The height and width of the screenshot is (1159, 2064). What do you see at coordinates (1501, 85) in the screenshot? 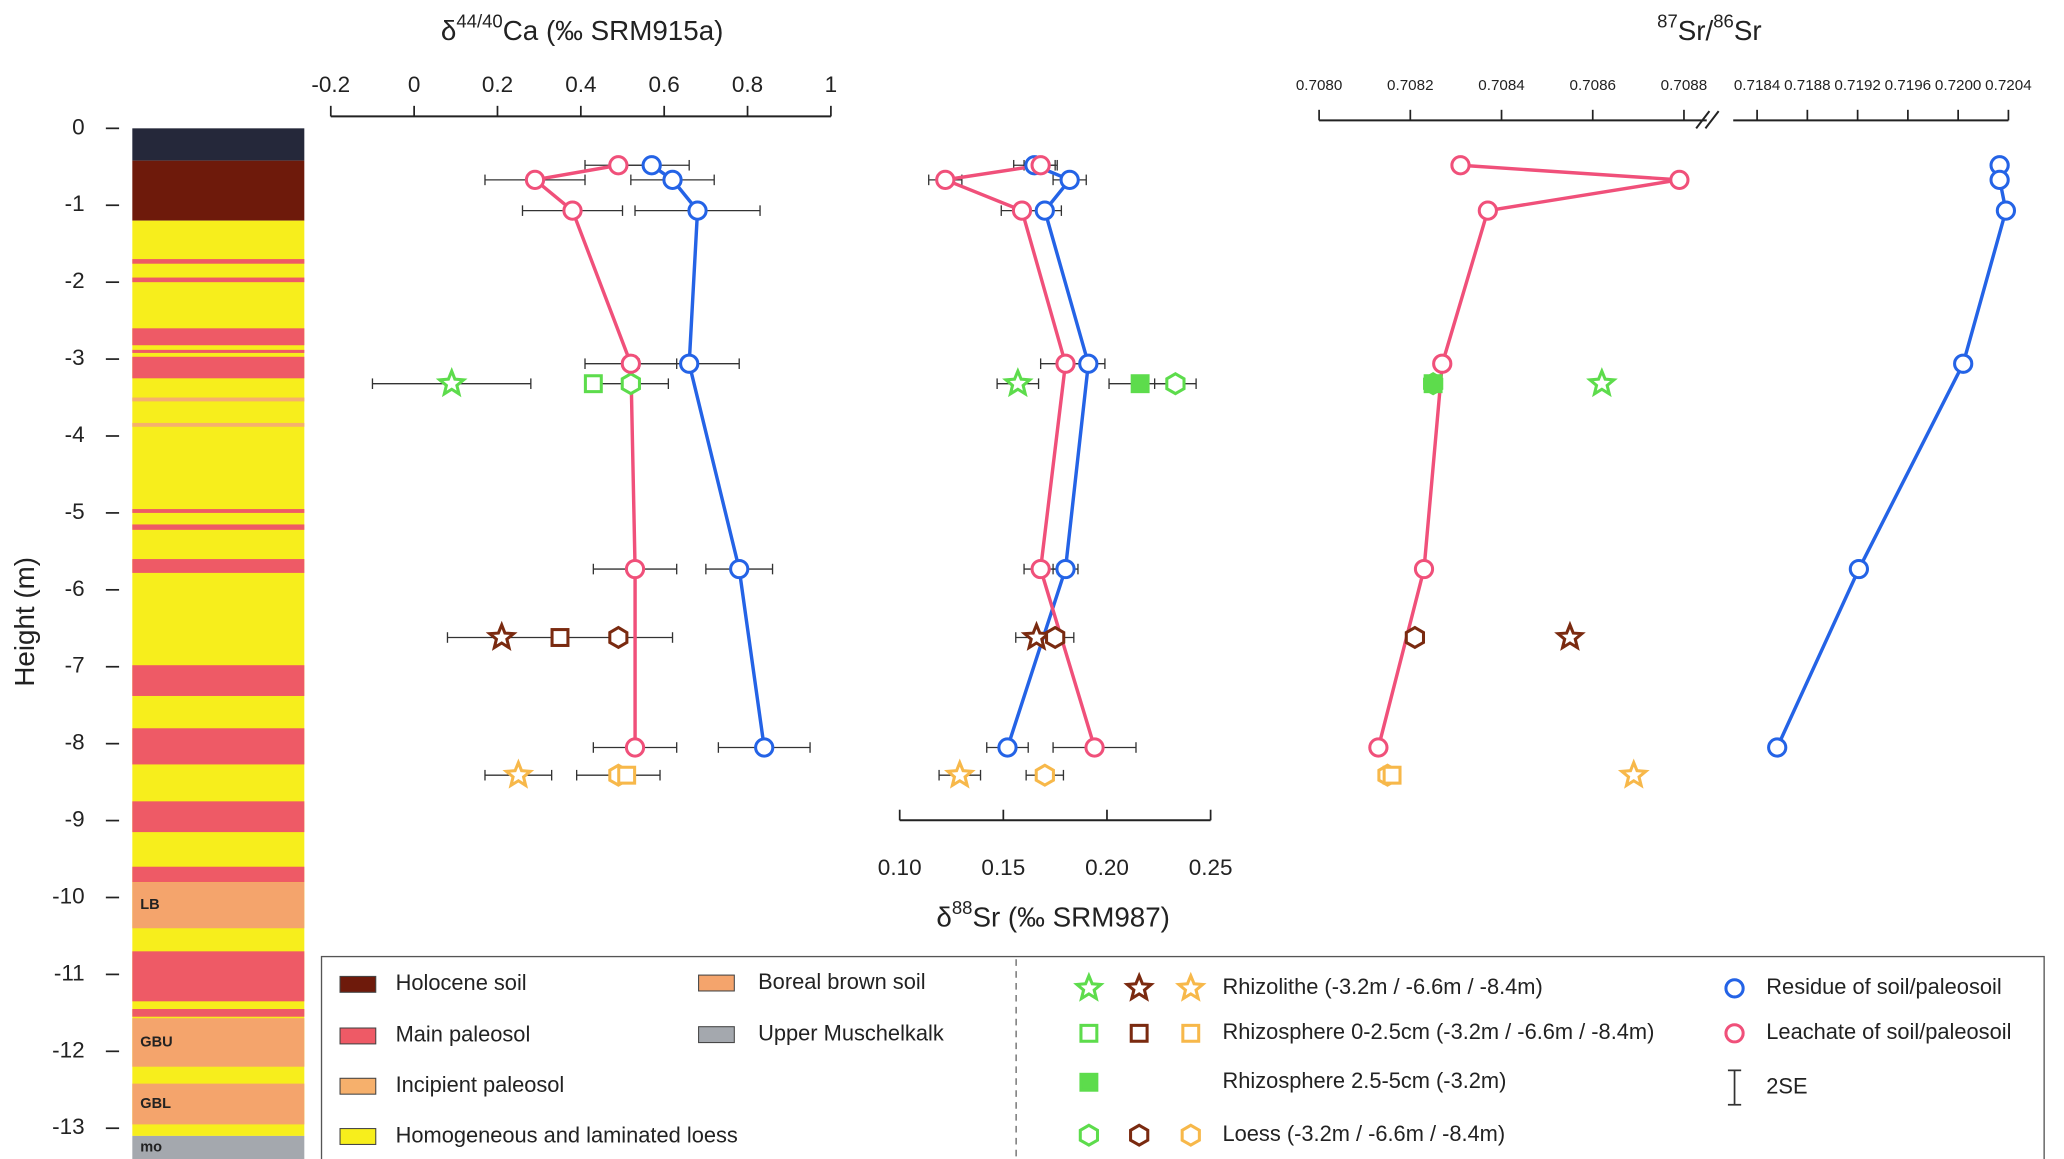
I see `x-tick-label: 0.7084` at bounding box center [1501, 85].